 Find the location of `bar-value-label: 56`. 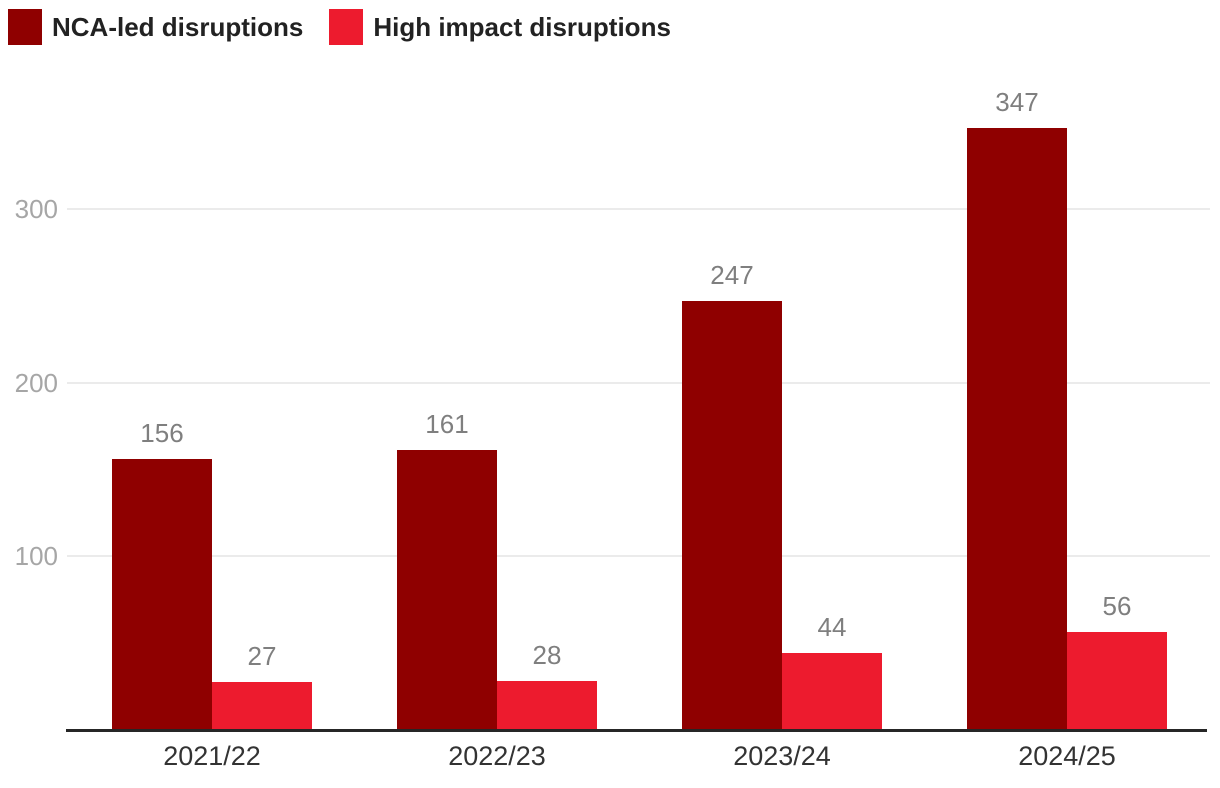

bar-value-label: 56 is located at coordinates (1117, 606).